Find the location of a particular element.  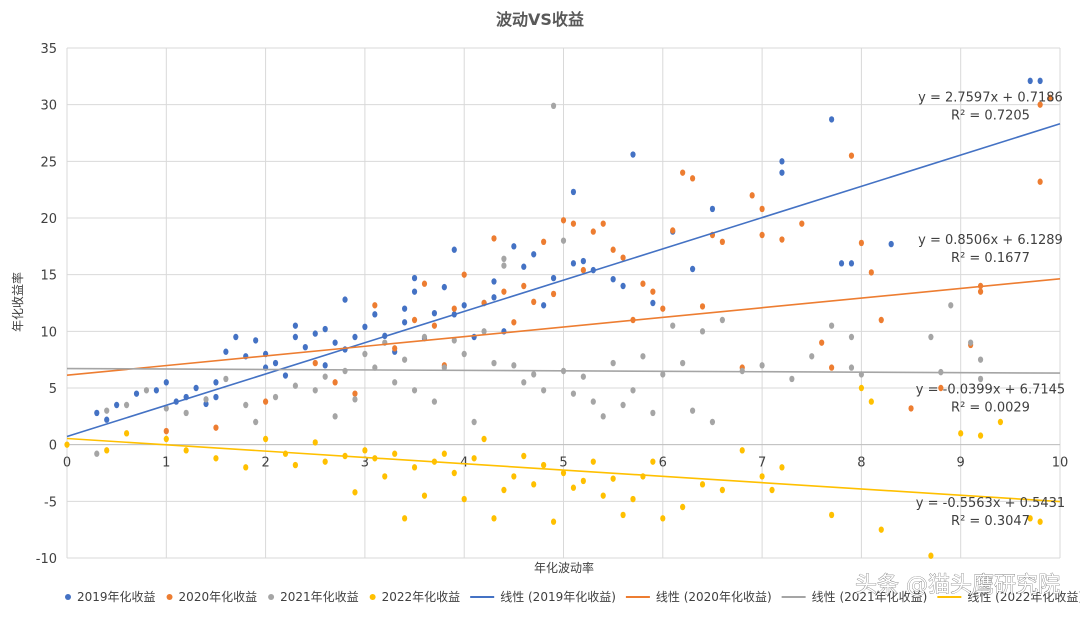

x-axis-label: 年化波动率 is located at coordinates (564, 567).